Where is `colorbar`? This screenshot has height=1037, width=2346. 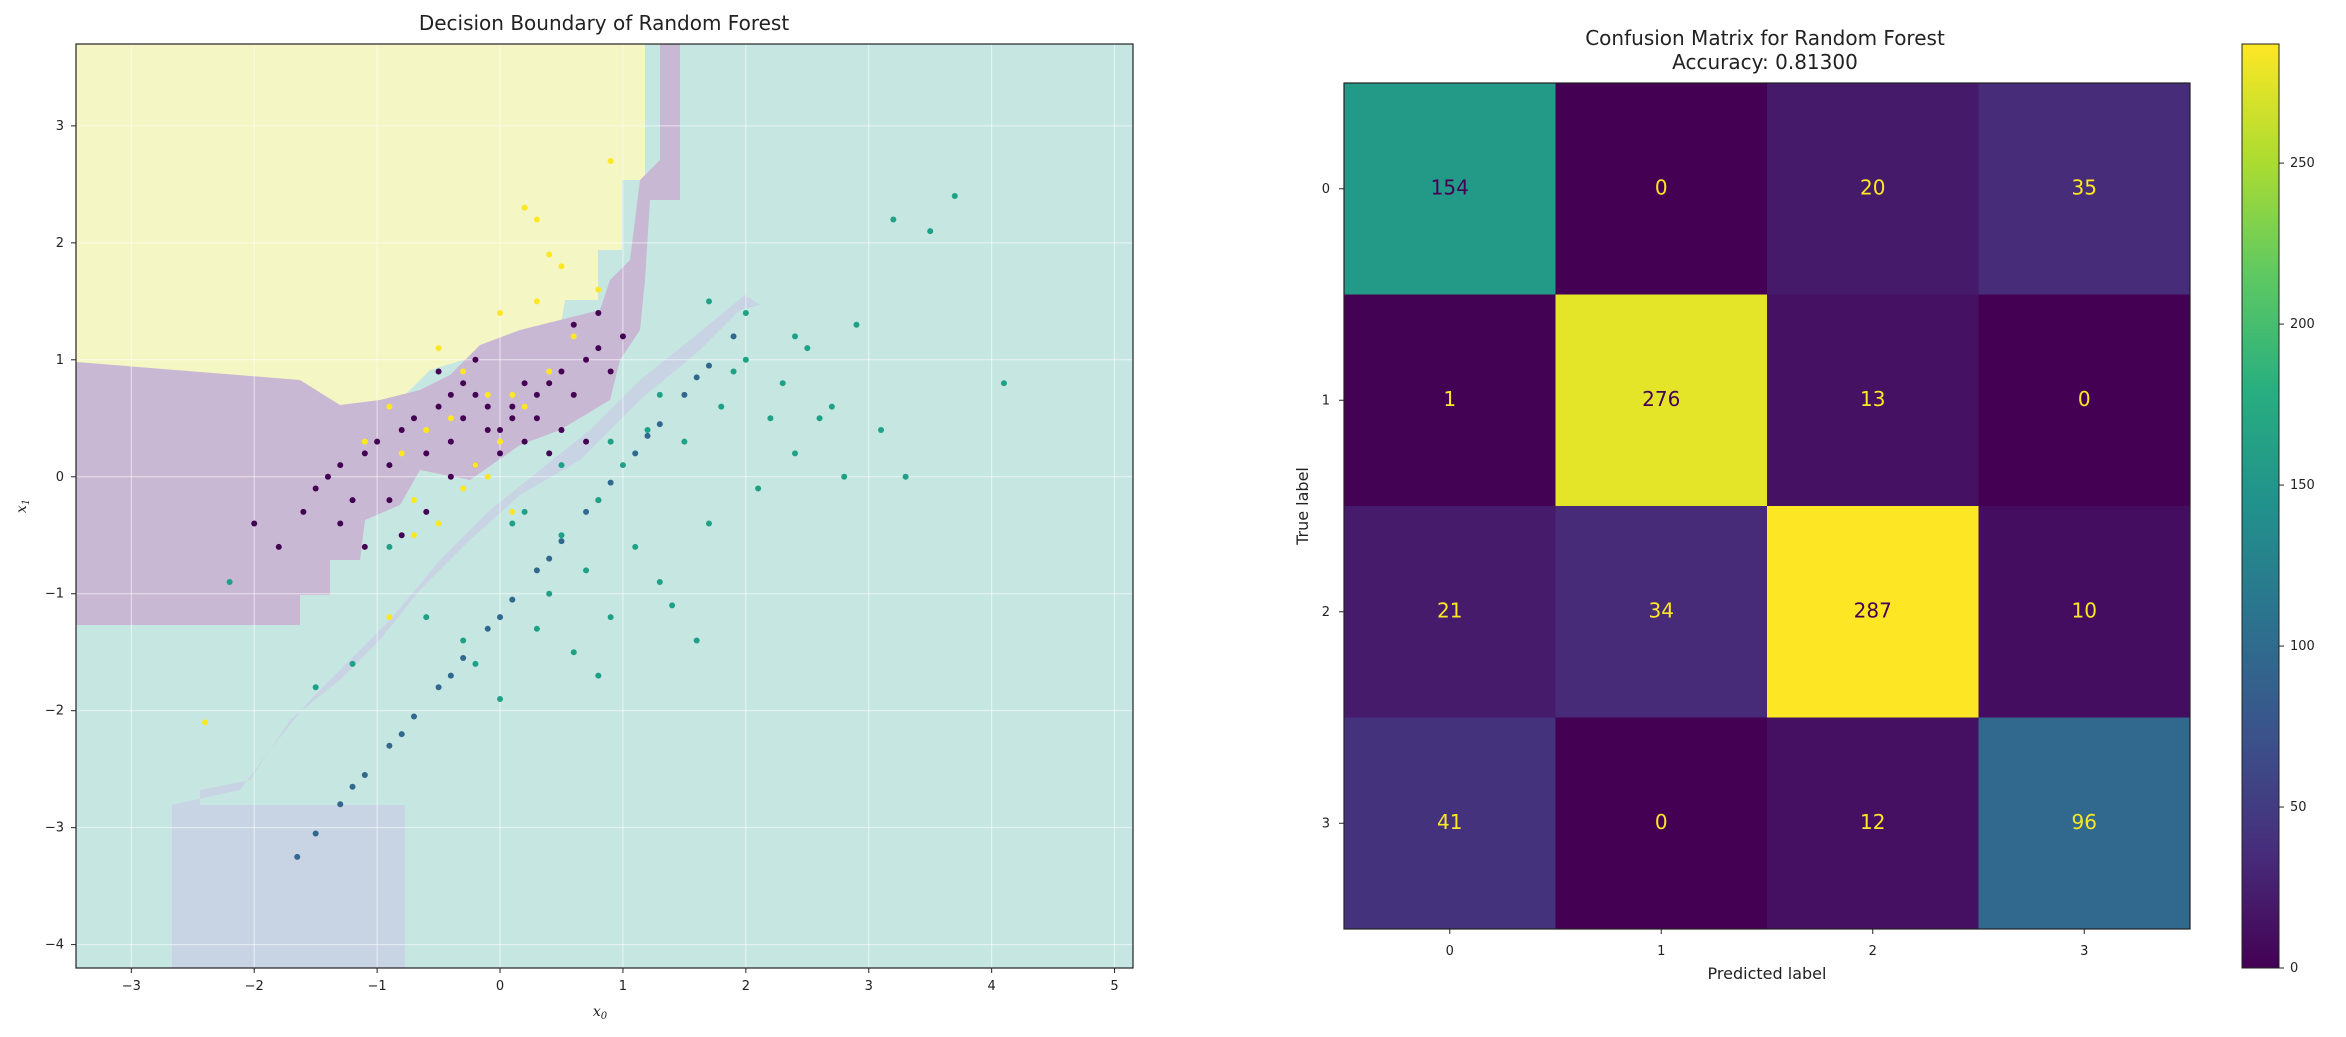
colorbar is located at coordinates (2260, 506).